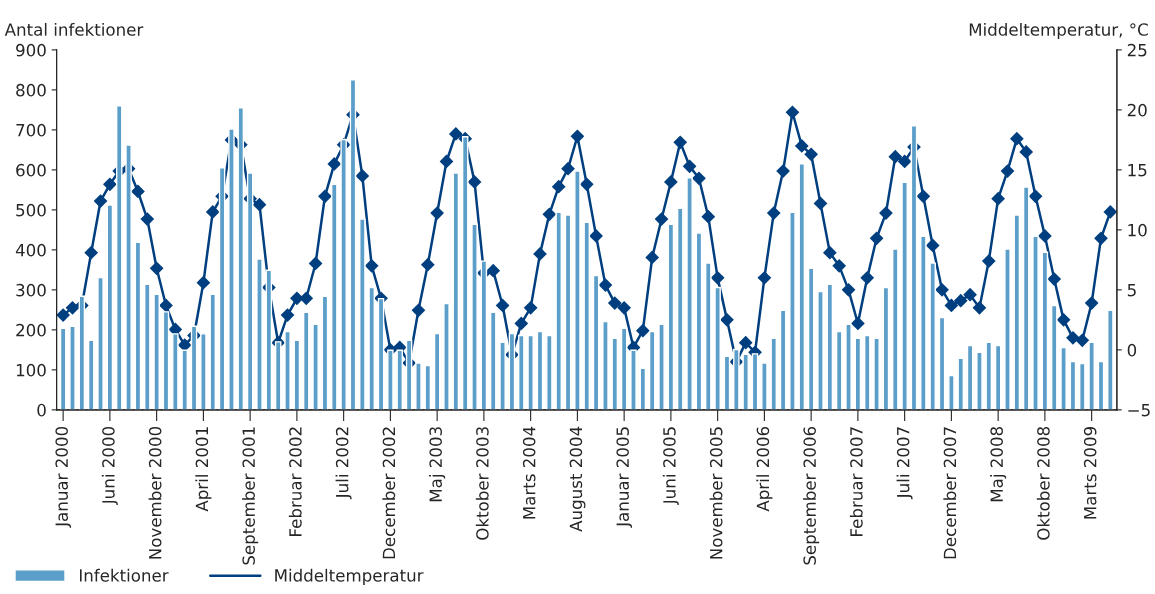 The image size is (1155, 594). What do you see at coordinates (482, 483) in the screenshot?
I see `x-tick-label: Oktober 2003` at bounding box center [482, 483].